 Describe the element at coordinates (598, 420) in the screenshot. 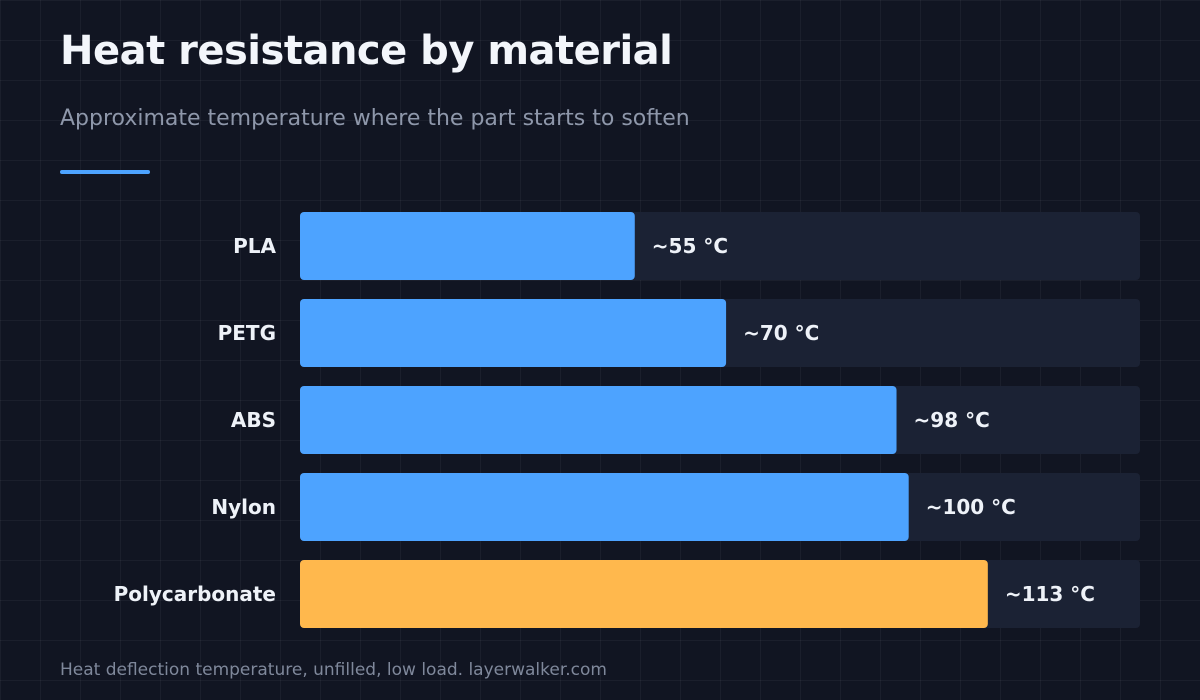

I see `bar-abs` at that location.